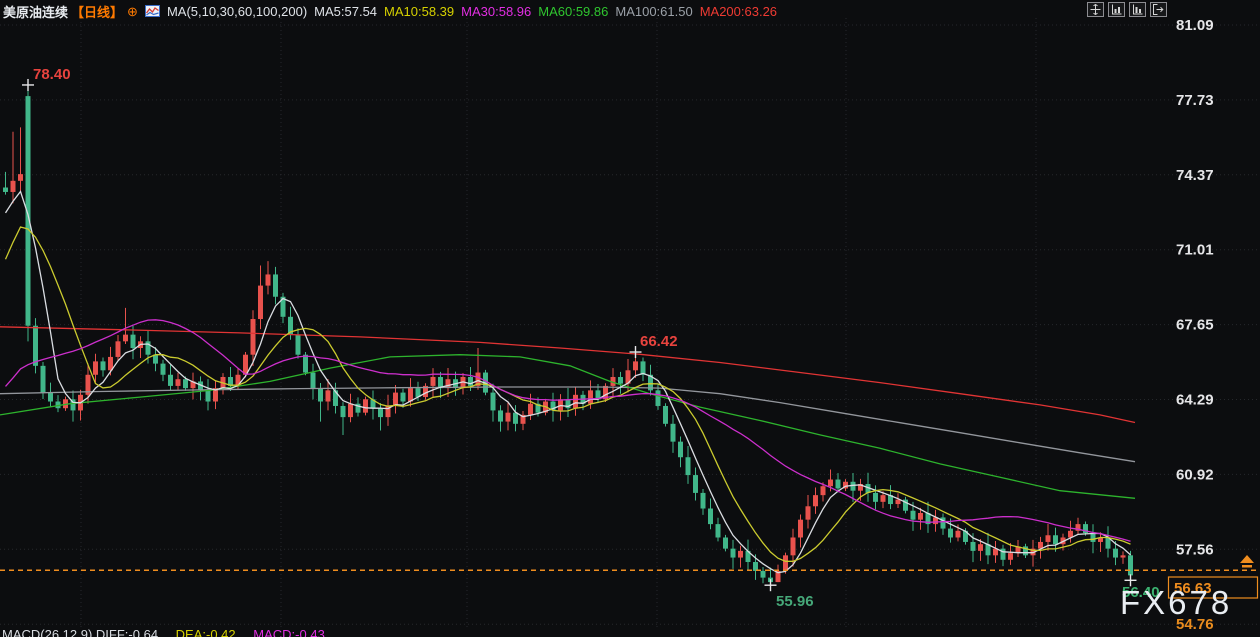 The width and height of the screenshot is (1260, 637). What do you see at coordinates (795, 601) in the screenshot?
I see `svg-text: 55.96` at bounding box center [795, 601].